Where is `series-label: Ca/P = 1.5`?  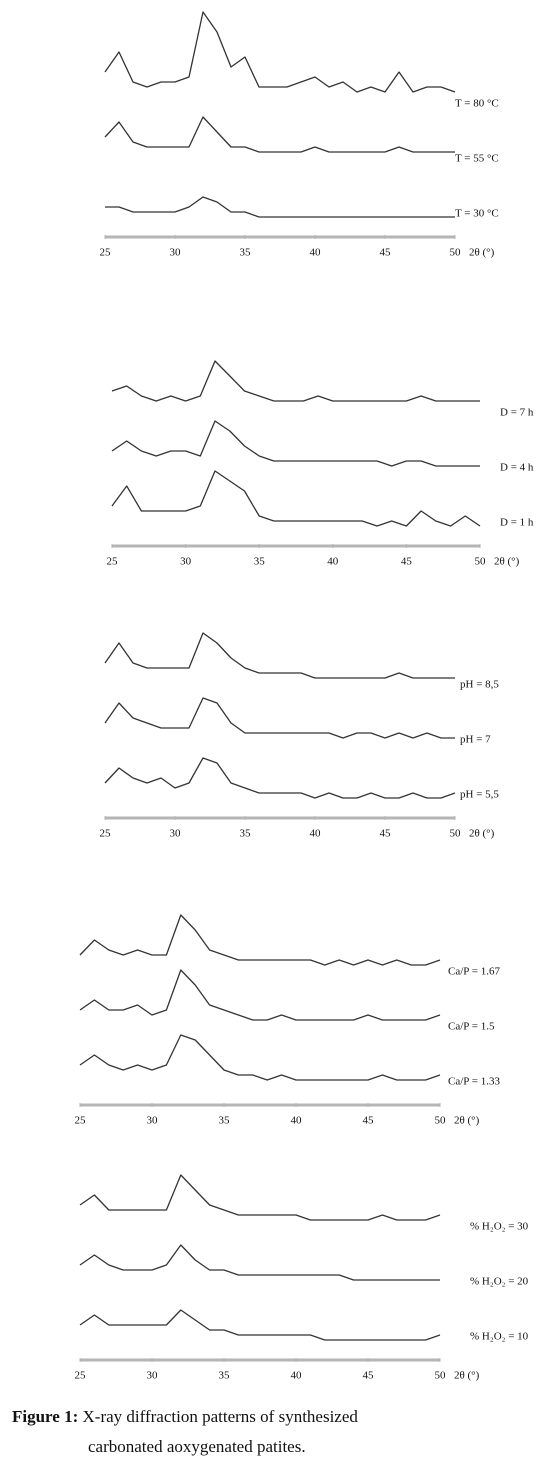 series-label: Ca/P = 1.5 is located at coordinates (471, 1027).